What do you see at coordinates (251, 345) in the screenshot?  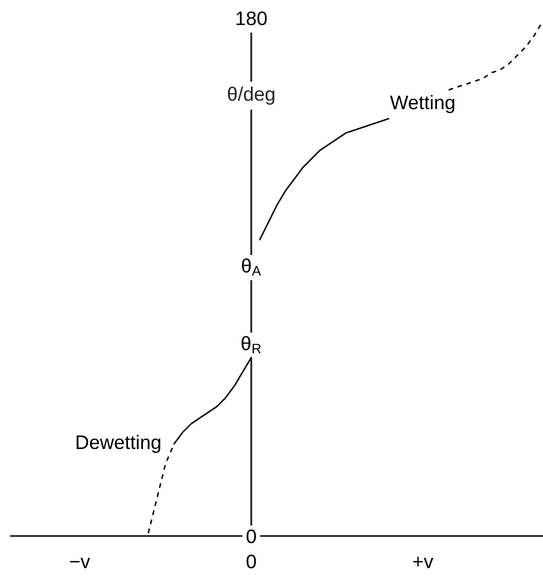 I see `y-tick-label: θ$_{R}$` at bounding box center [251, 345].